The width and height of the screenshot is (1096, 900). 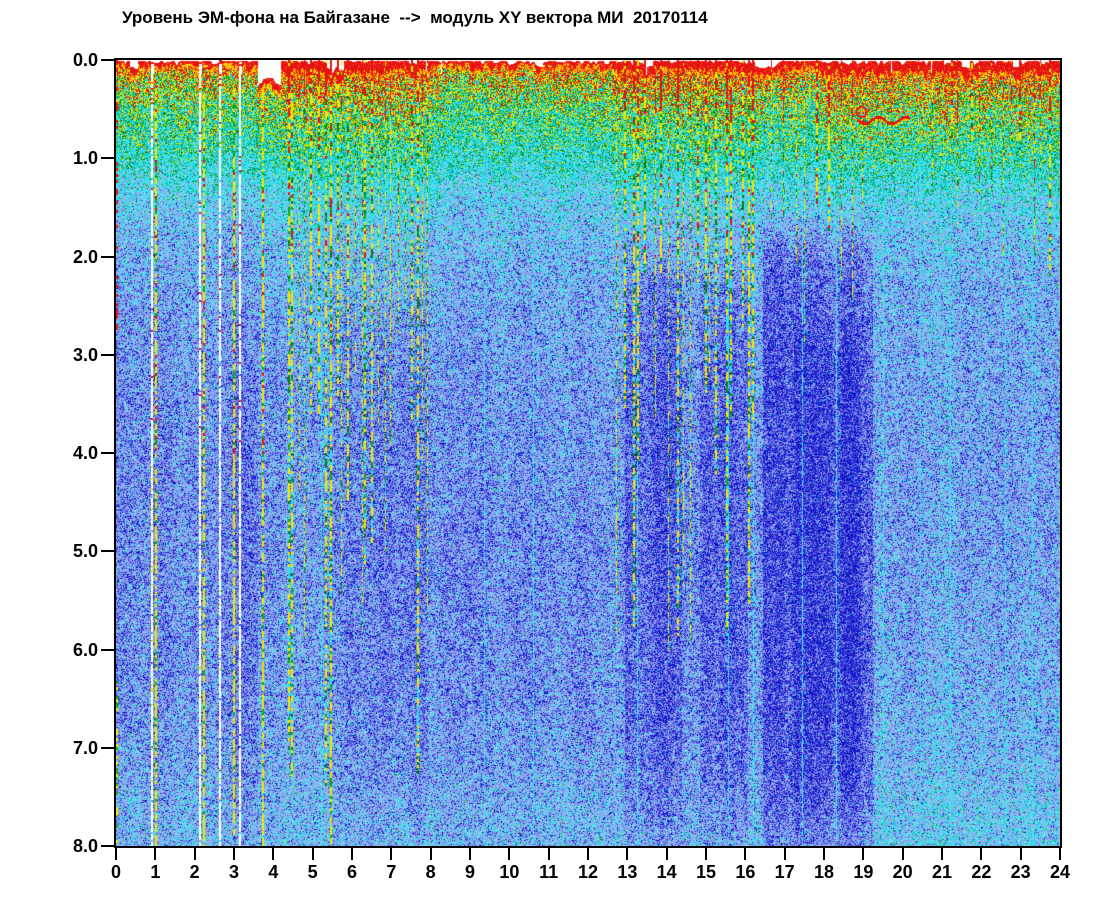 What do you see at coordinates (85, 256) in the screenshot?
I see `y-tick-label: 2.0` at bounding box center [85, 256].